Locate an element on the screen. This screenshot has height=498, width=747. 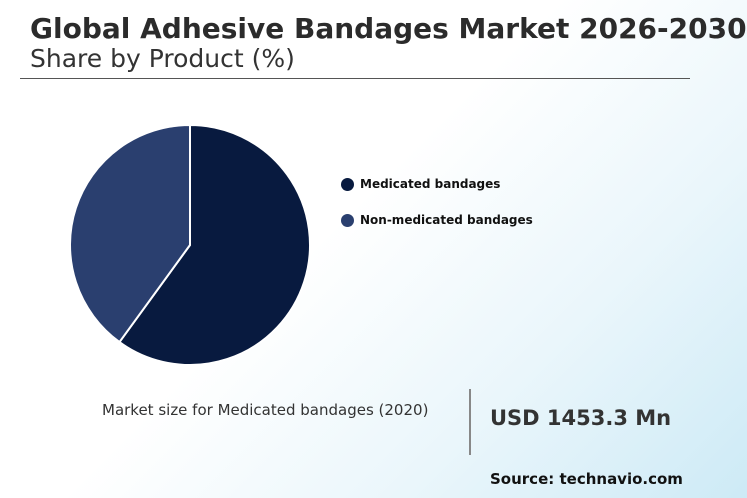
legend-label-medicated: Medicated bandages is located at coordinates (430, 184).